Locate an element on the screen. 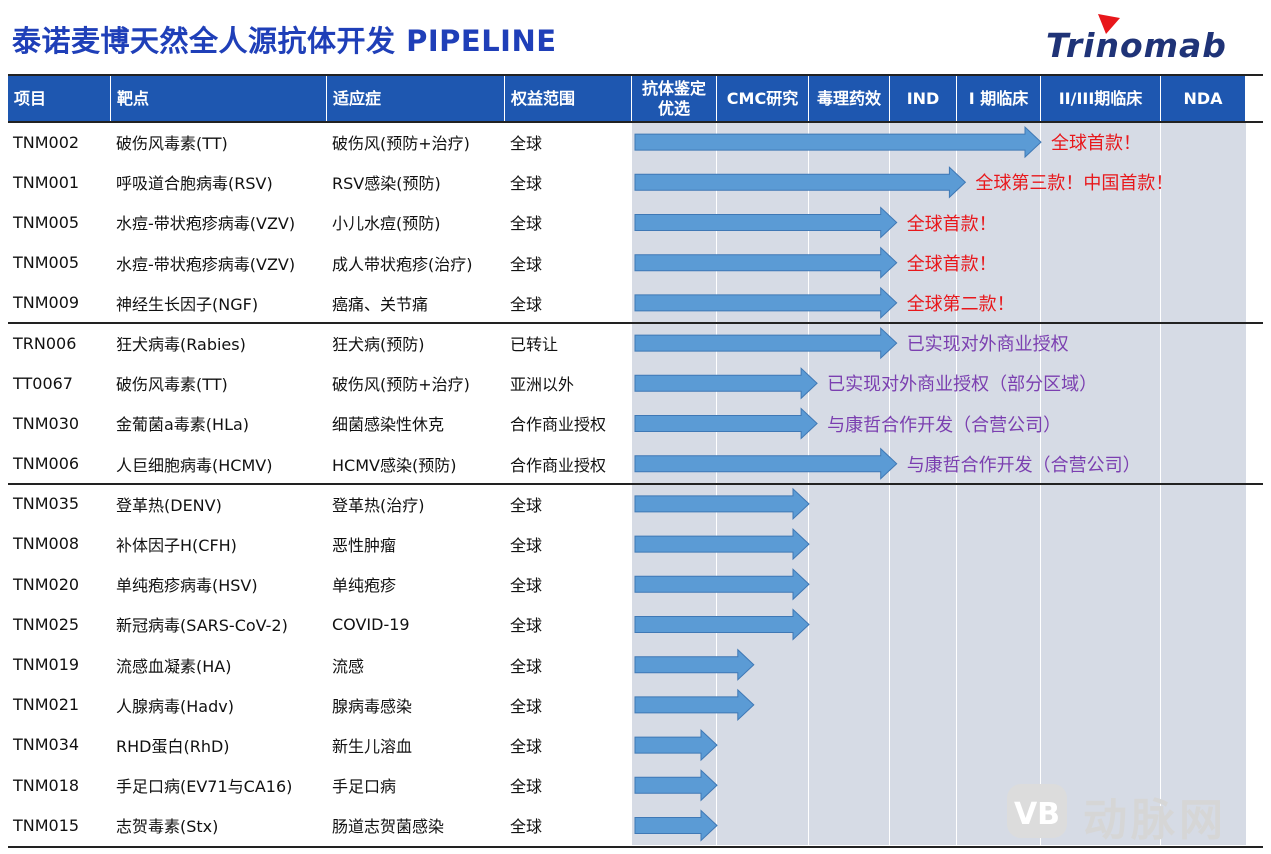  cell-target: 狂犬病毒(Rabies) is located at coordinates (181, 345).